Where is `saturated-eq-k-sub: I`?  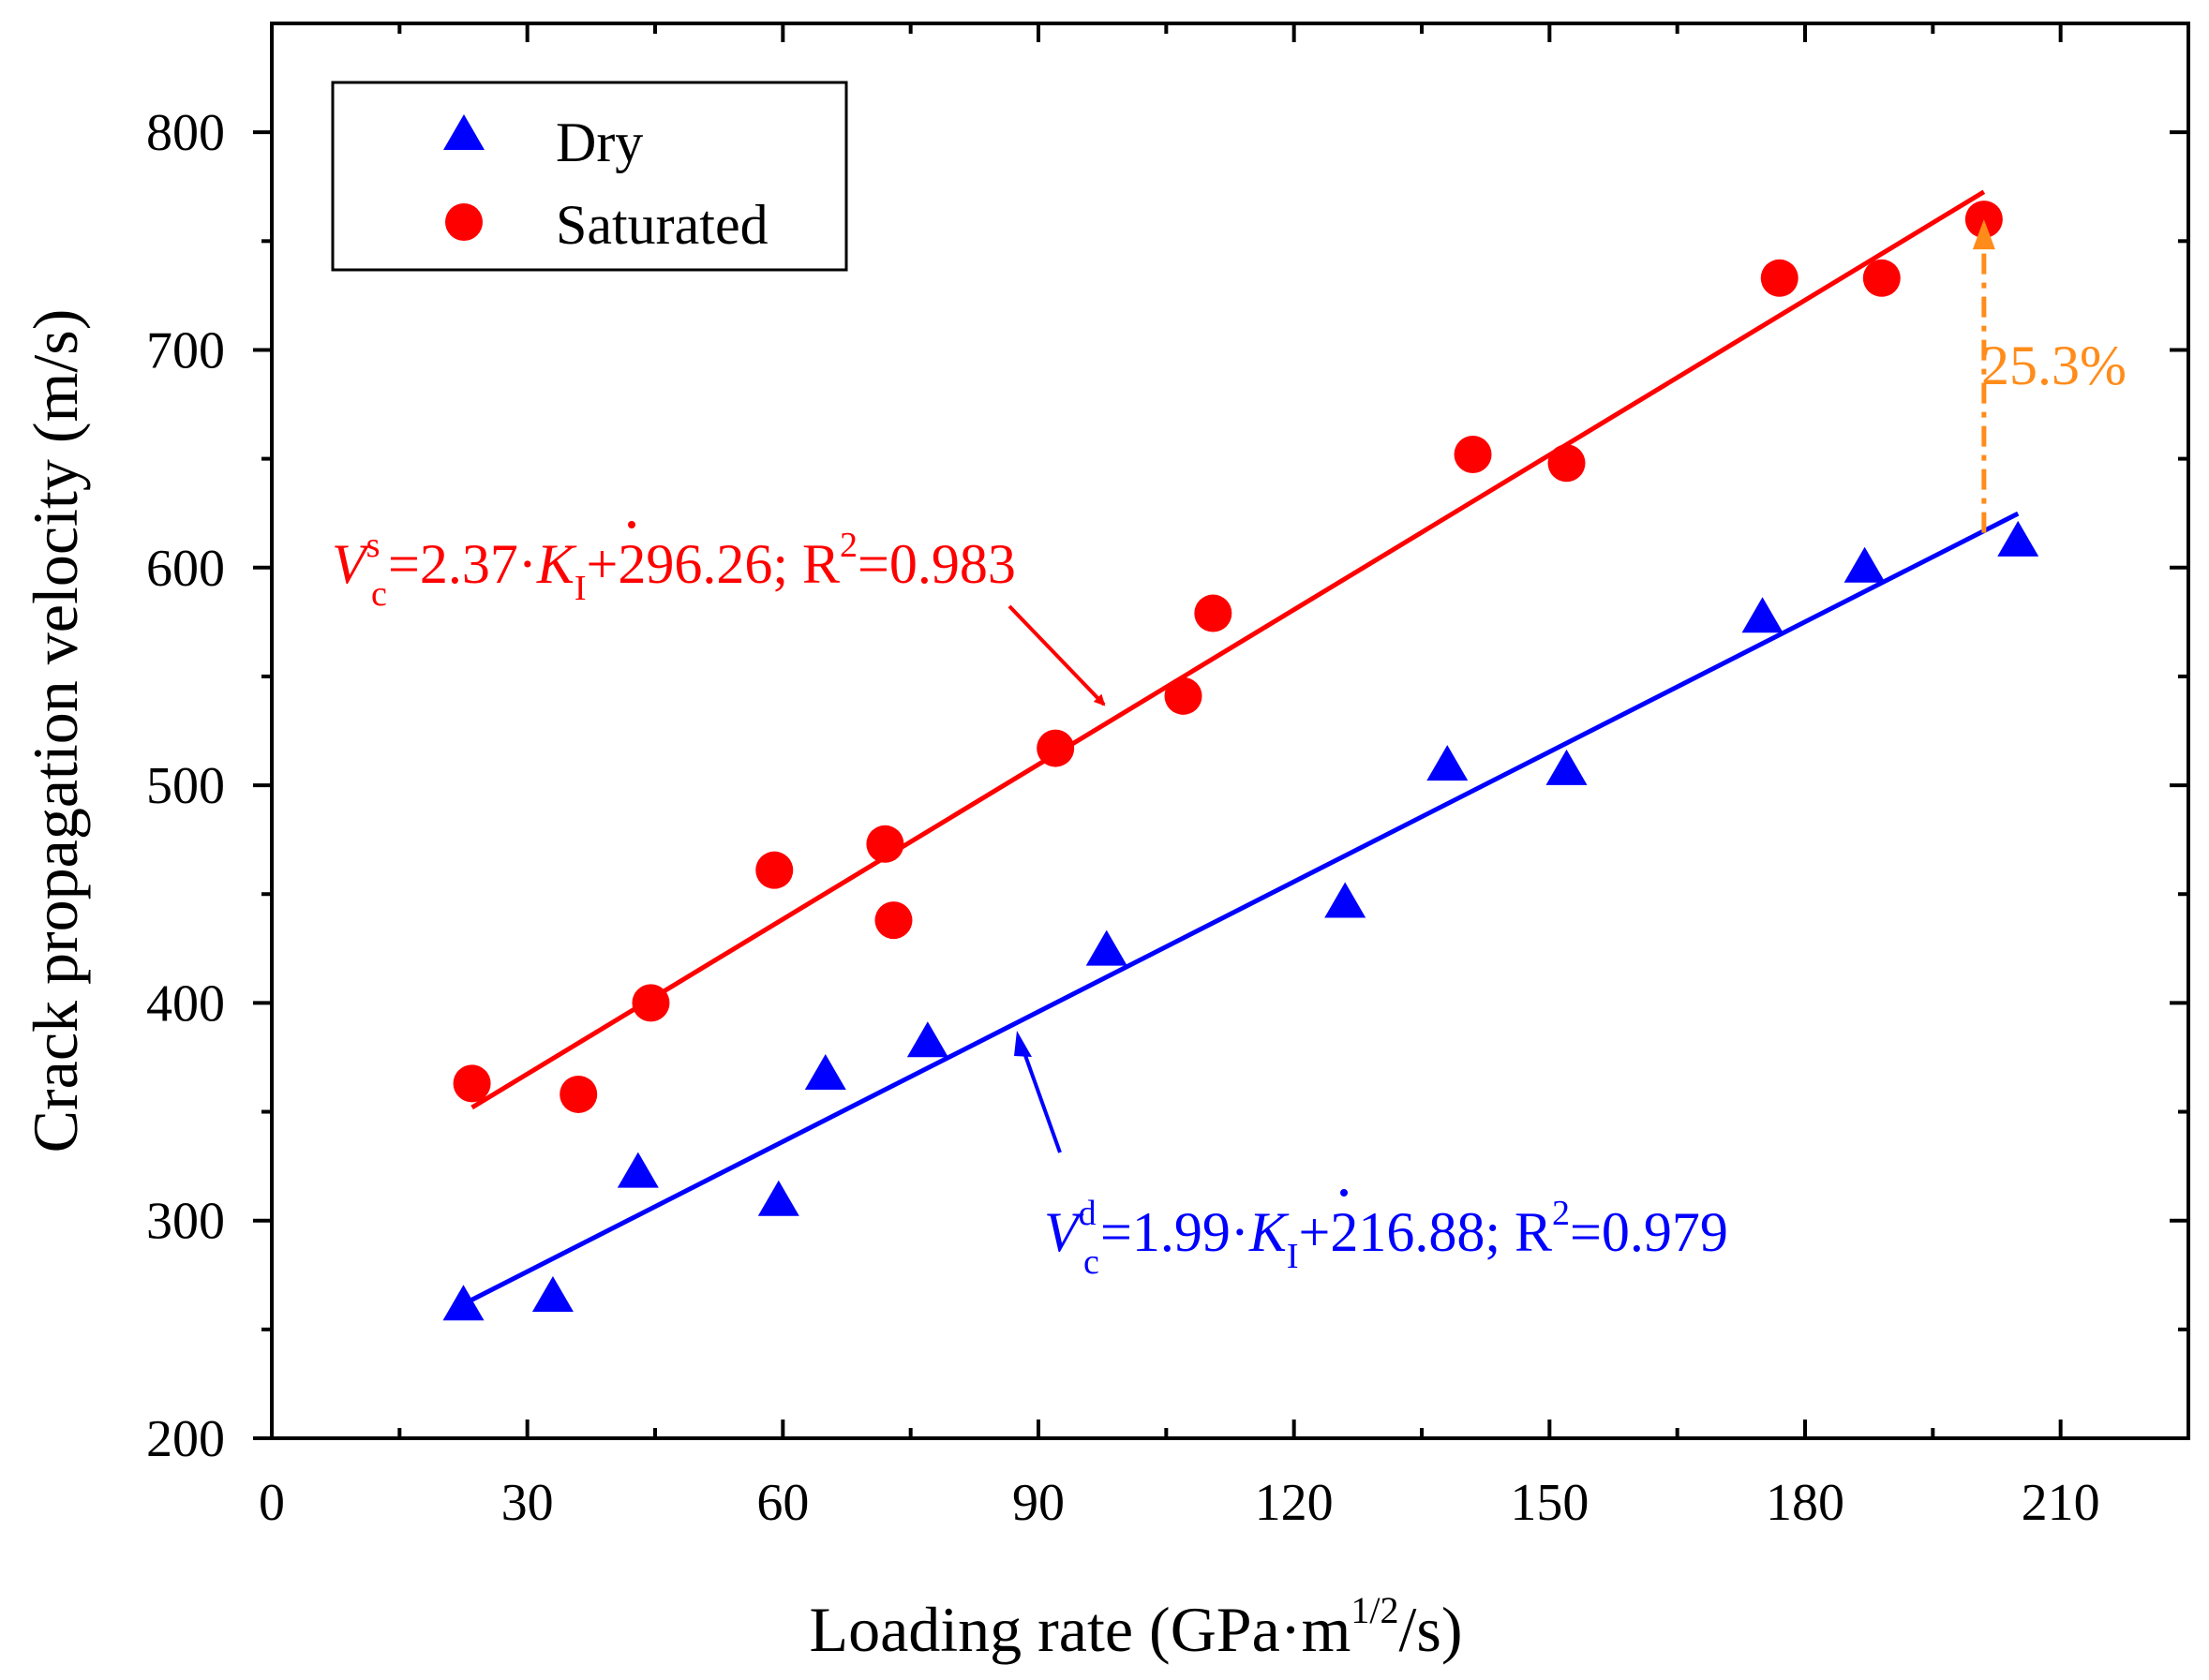
saturated-eq-k-sub: I is located at coordinates (581, 588).